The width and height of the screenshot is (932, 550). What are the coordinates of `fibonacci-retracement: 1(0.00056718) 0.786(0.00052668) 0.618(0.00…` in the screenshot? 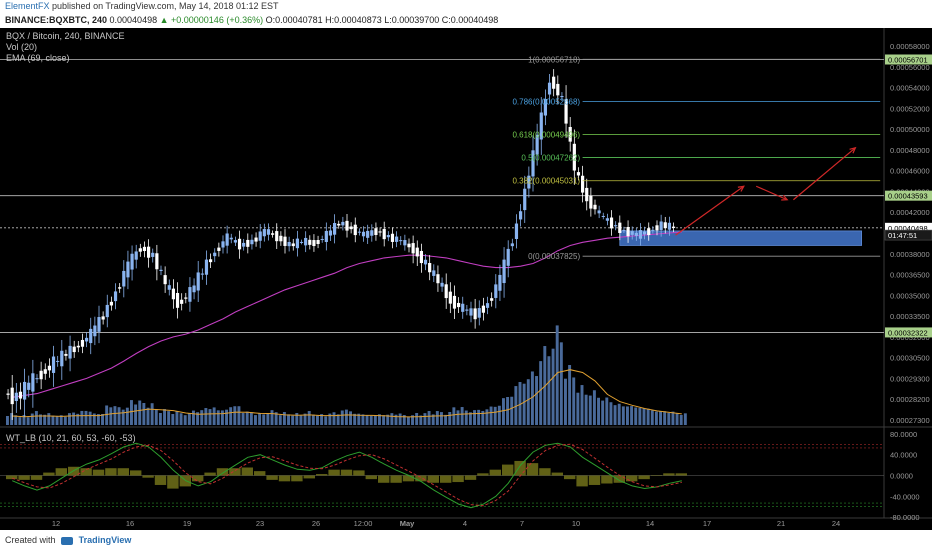 It's located at (696, 158).